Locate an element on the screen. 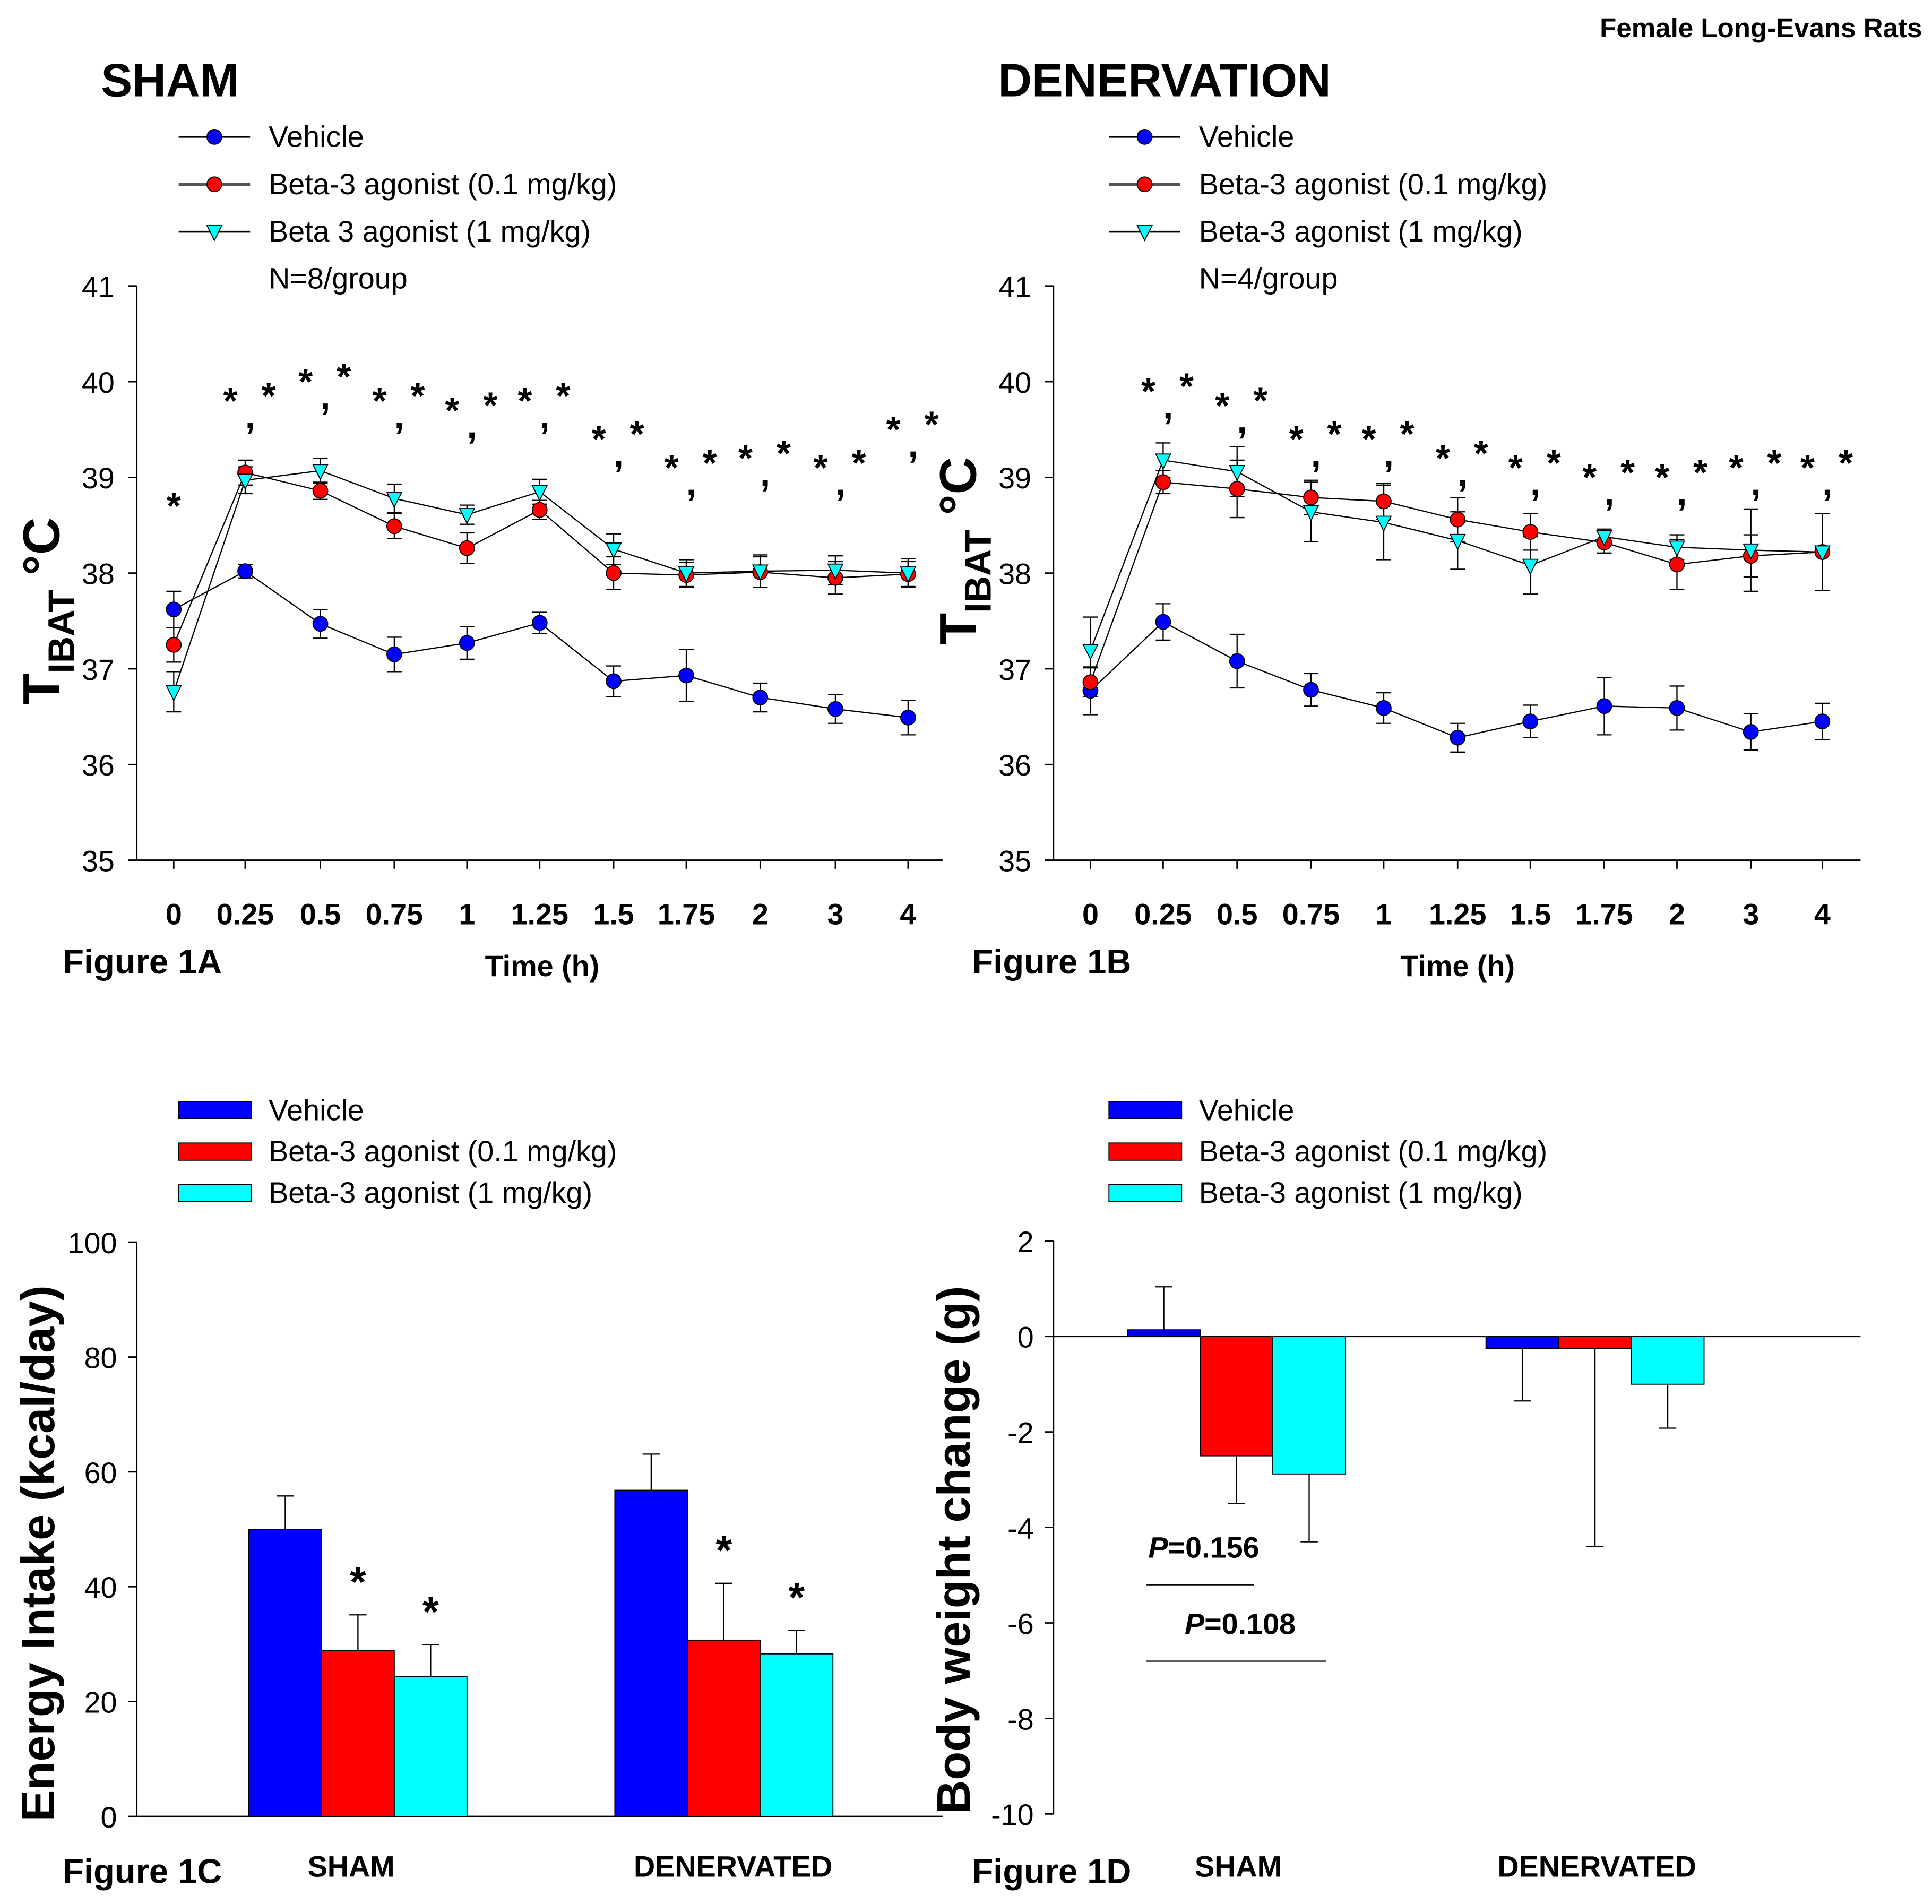 The height and width of the screenshot is (1904, 1932). p-value-annotation: P=0.108 is located at coordinates (1240, 1624).